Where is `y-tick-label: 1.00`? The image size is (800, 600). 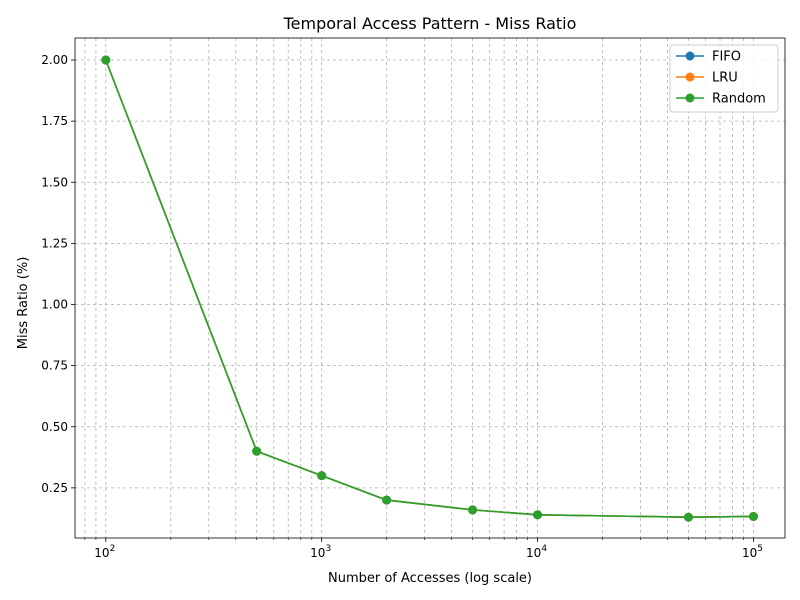
y-tick-label: 1.00 is located at coordinates (54, 305).